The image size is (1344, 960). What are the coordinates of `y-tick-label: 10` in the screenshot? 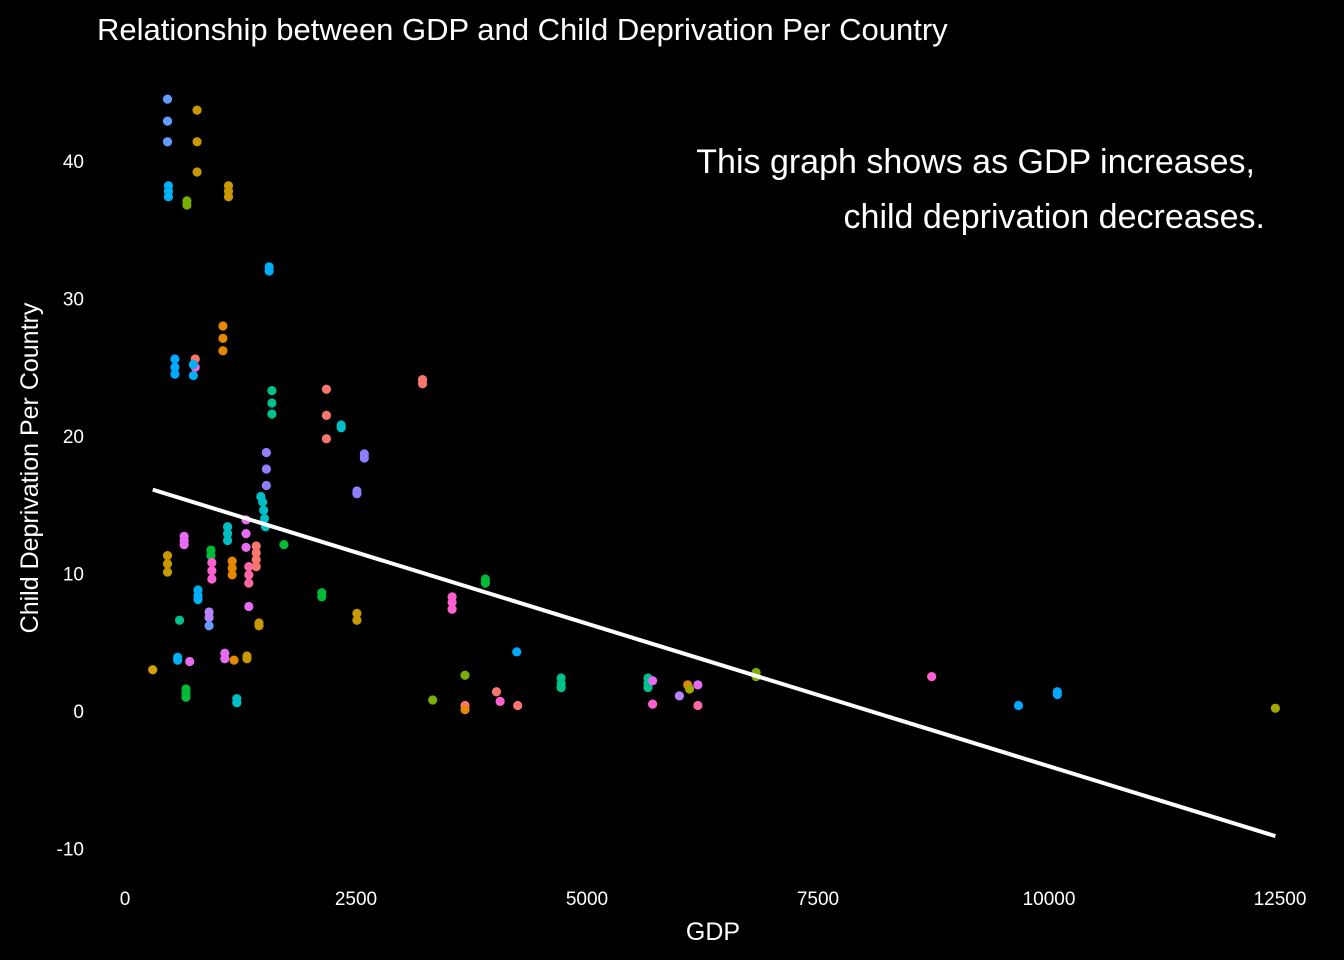 It's located at (73, 575).